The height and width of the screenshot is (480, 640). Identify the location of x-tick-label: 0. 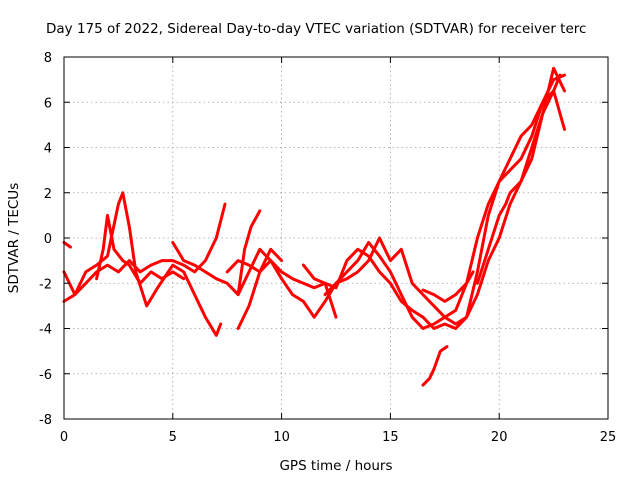
(64, 437).